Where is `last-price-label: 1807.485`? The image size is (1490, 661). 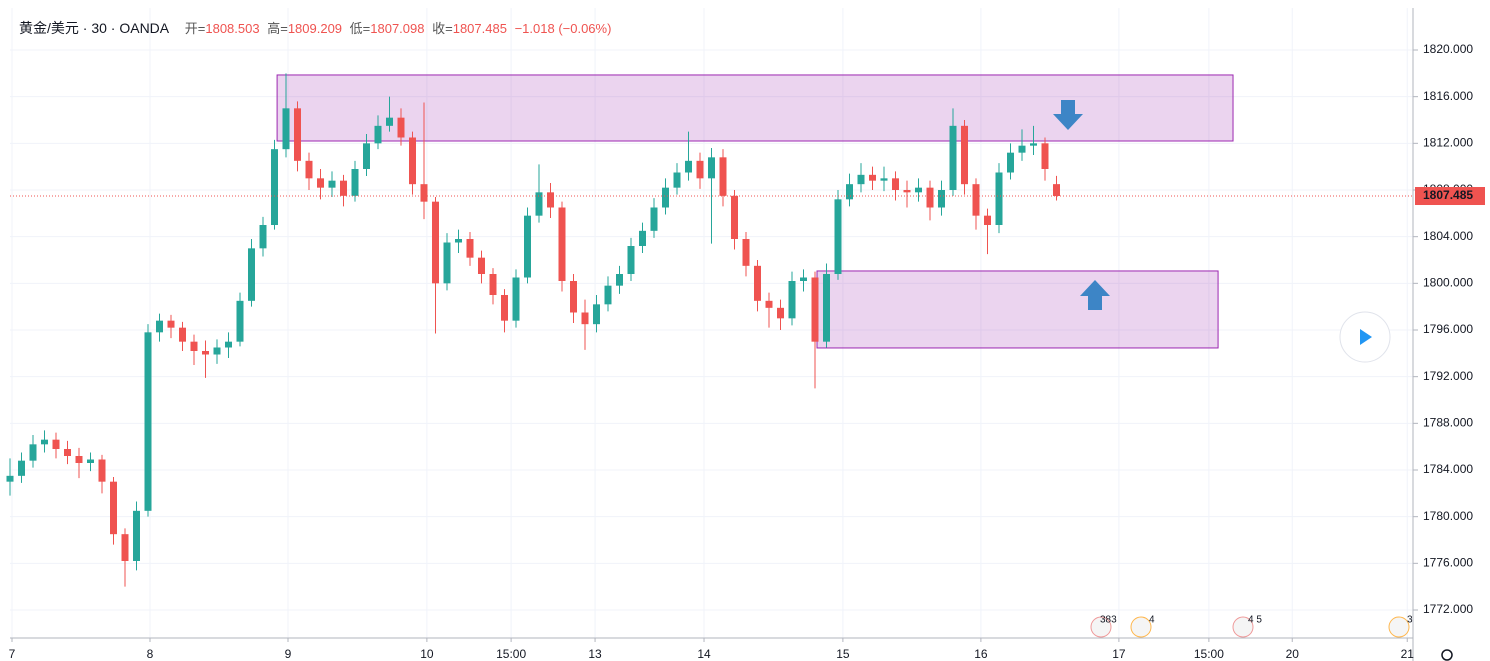
last-price-label: 1807.485 is located at coordinates (1448, 195).